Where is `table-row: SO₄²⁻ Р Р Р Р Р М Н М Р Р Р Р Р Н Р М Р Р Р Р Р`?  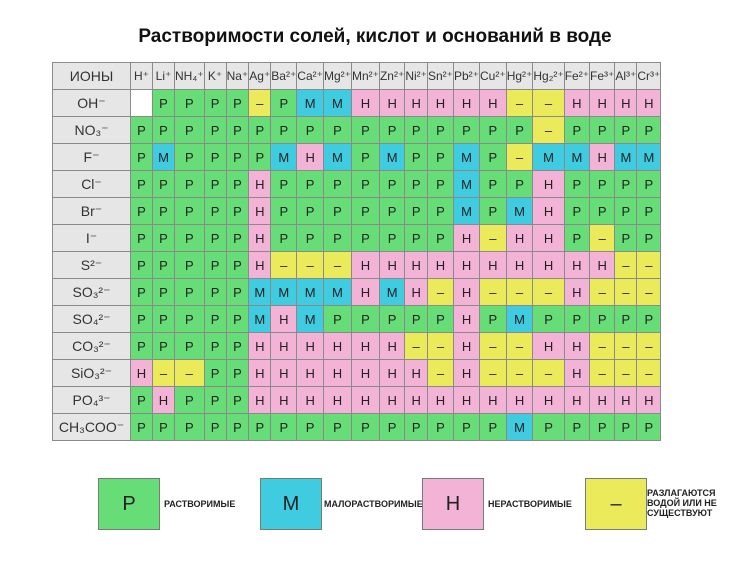
table-row: SO₄²⁻ Р Р Р Р Р М Н М Р Р Р Р Р Н Р М Р Р Р Р Р is located at coordinates (357, 319).